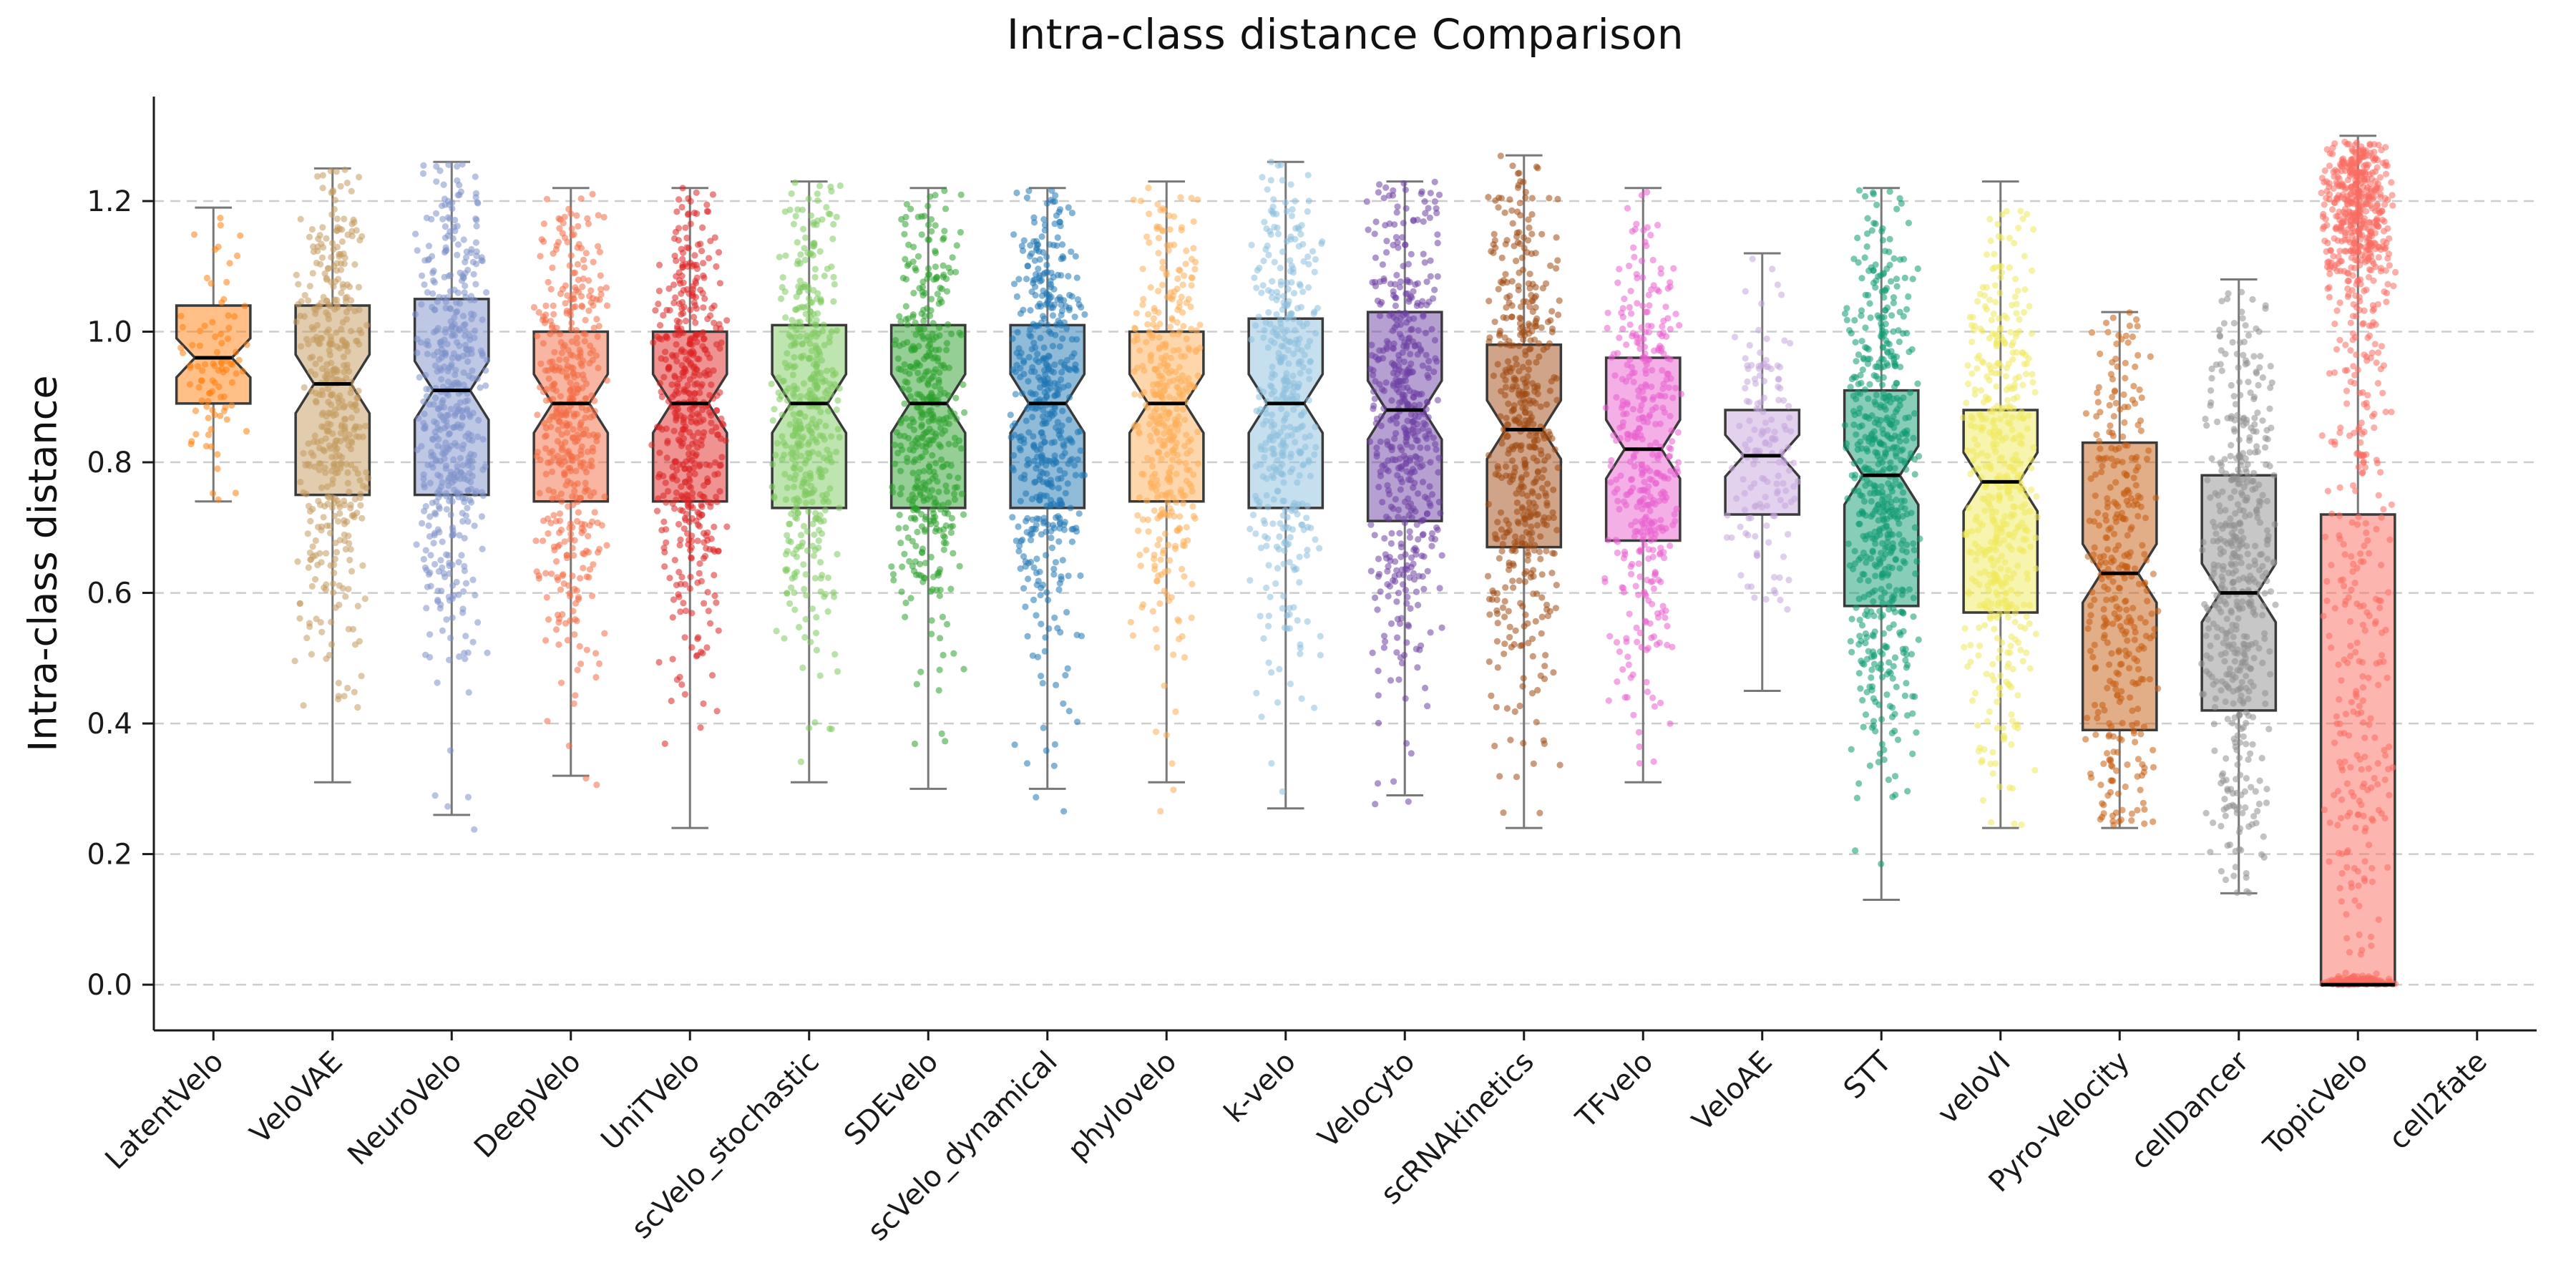 Image resolution: width=2576 pixels, height=1288 pixels. What do you see at coordinates (109, 593) in the screenshot?
I see `y-tick-label: 0.6` at bounding box center [109, 593].